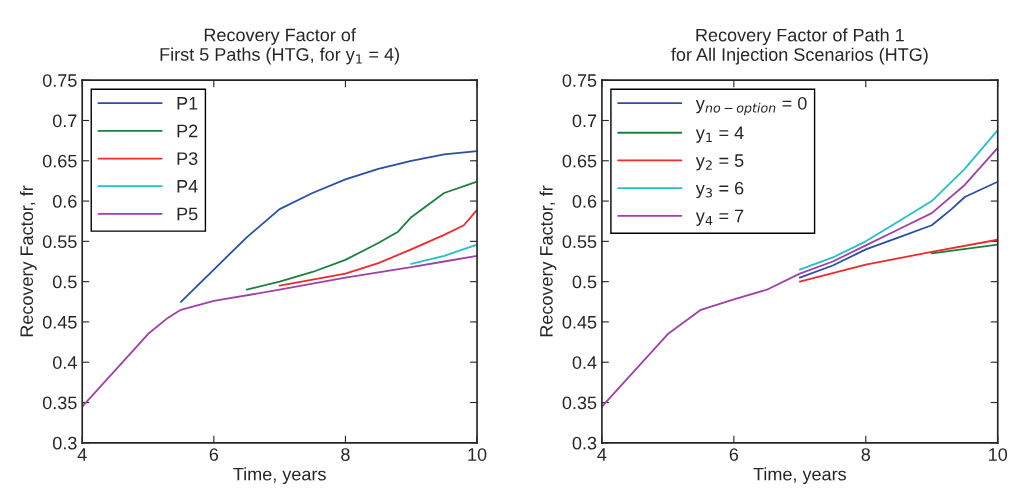  What do you see at coordinates (187, 159) in the screenshot?
I see `legend-label: P3` at bounding box center [187, 159].